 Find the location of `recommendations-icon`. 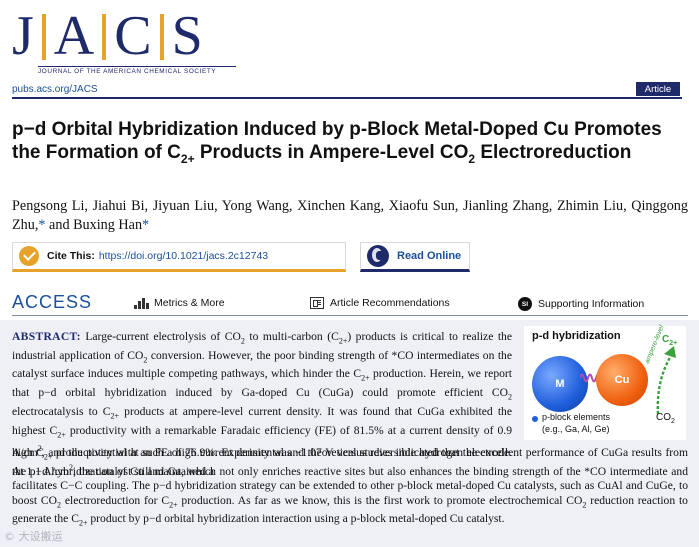

recommendations-icon is located at coordinates (317, 303).